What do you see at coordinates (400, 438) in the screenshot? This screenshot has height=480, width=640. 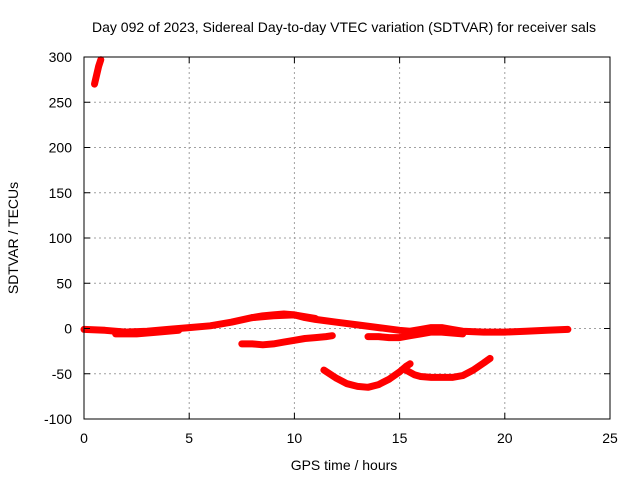 I see `x-tick-label: 15` at bounding box center [400, 438].